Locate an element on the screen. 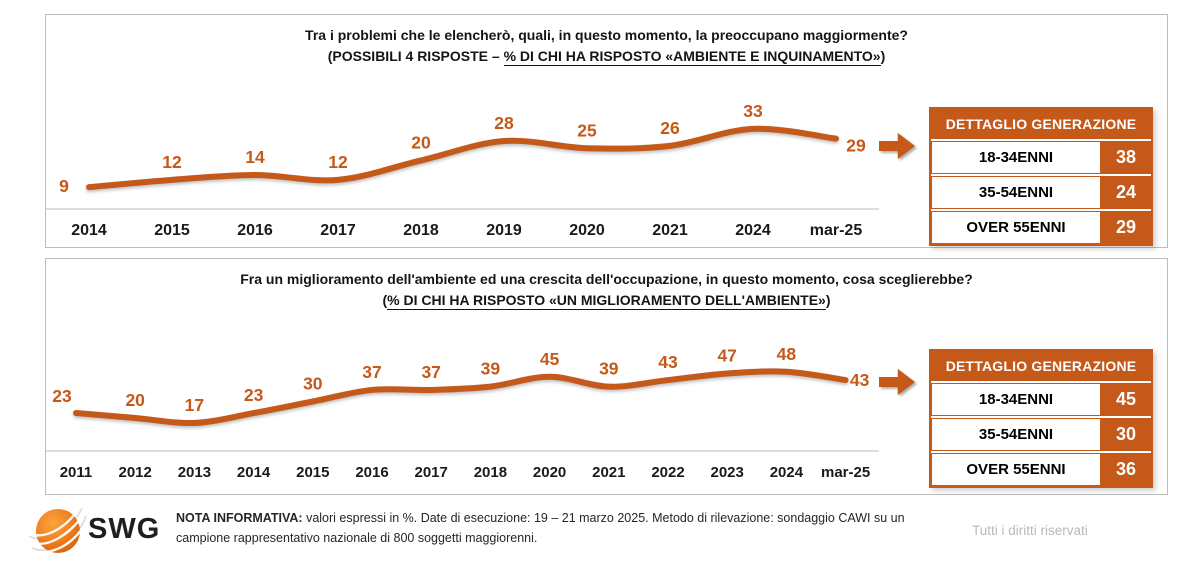 This screenshot has width=1200, height=564. nota-label: NOTA INFORMATIVA: is located at coordinates (239, 518).